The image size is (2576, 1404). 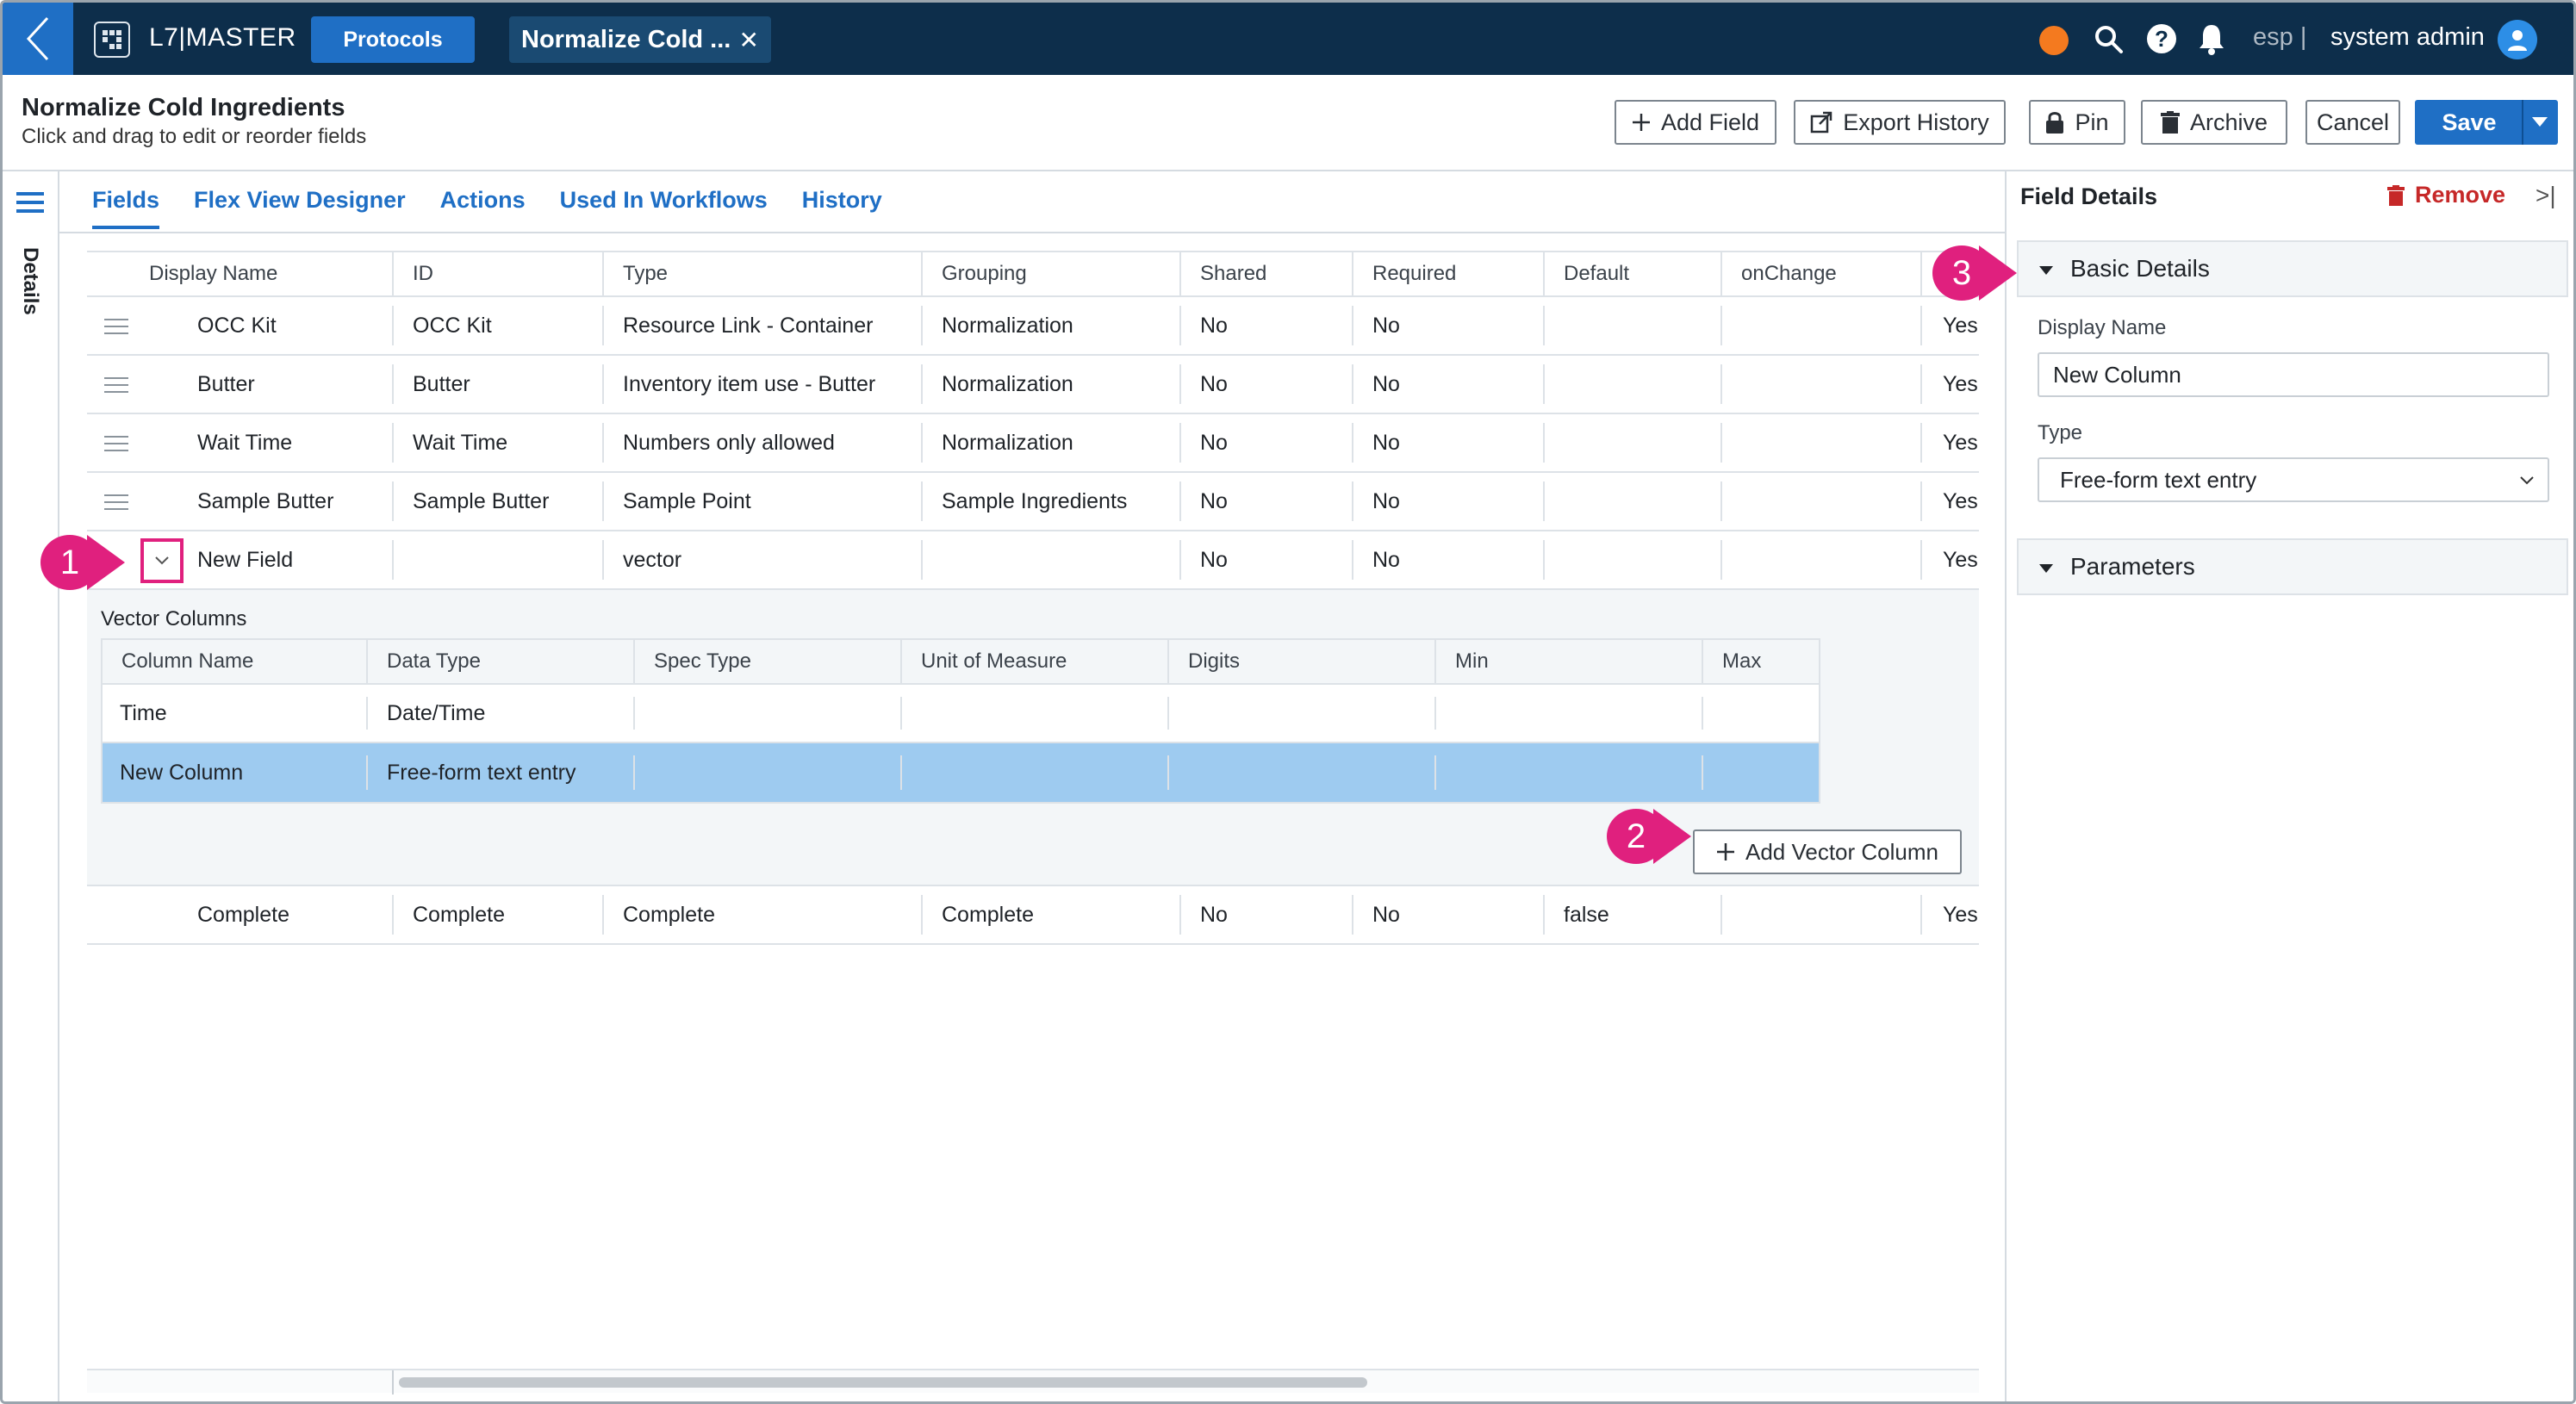 I want to click on column-header: Shared, so click(x=1234, y=273).